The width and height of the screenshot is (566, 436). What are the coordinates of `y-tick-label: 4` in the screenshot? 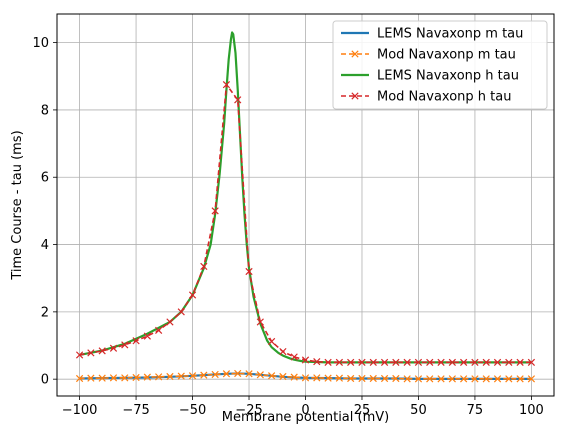 It's located at (45, 245).